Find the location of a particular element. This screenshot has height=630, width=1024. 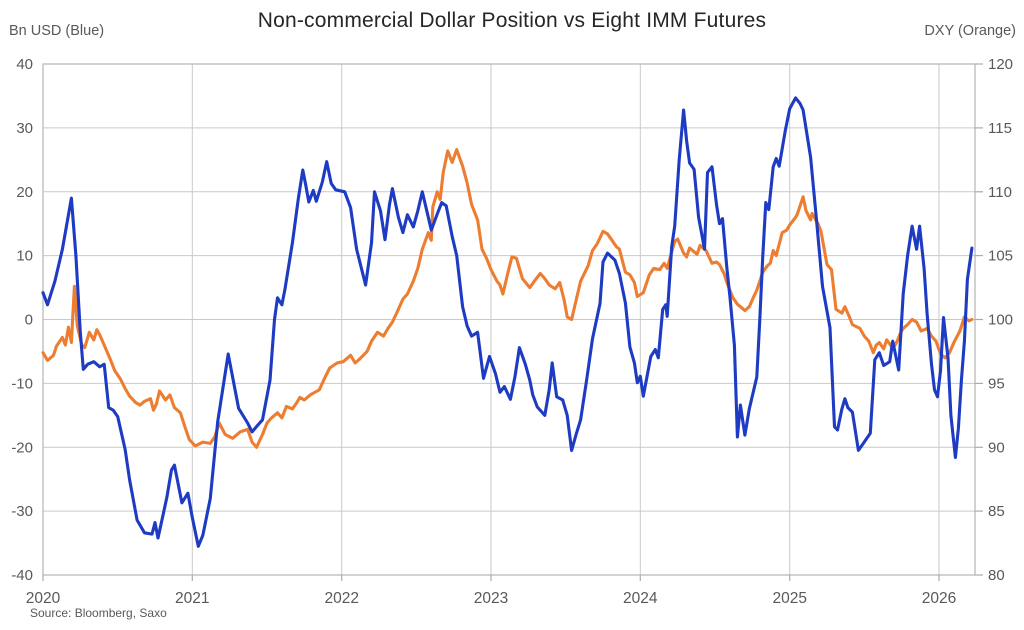

right-axis-tick-label: 80 is located at coordinates (996, 575).